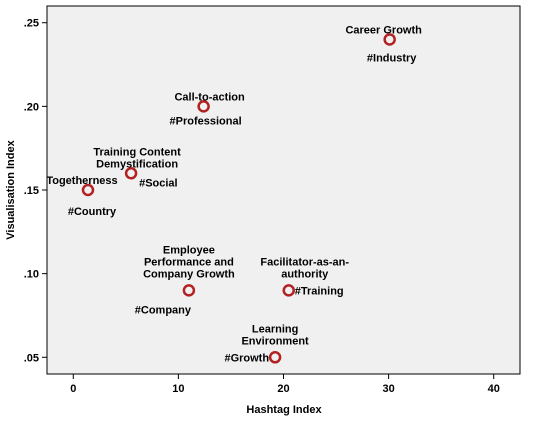  What do you see at coordinates (163, 310) in the screenshot?
I see `point-hashtag: #Company` at bounding box center [163, 310].